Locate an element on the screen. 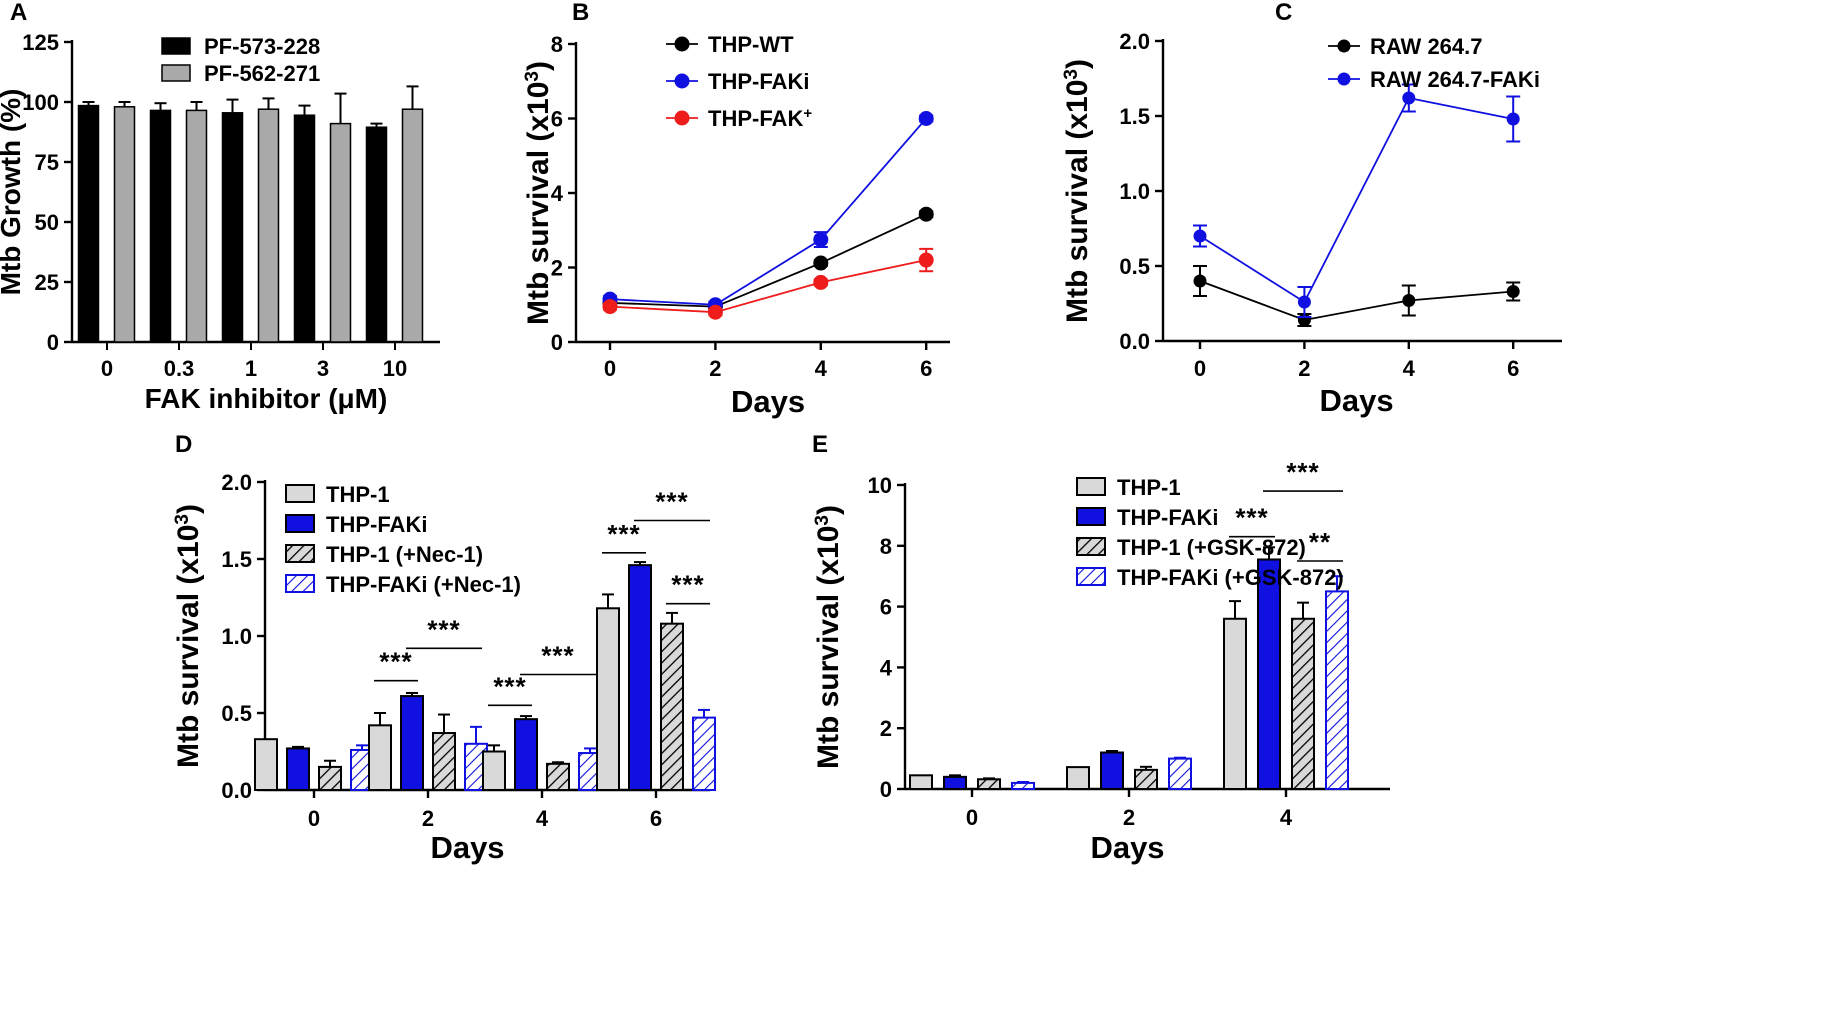 Image resolution: width=1843 pixels, height=1019 pixels. panel-a-x-tick-label: 10 is located at coordinates (395, 368).